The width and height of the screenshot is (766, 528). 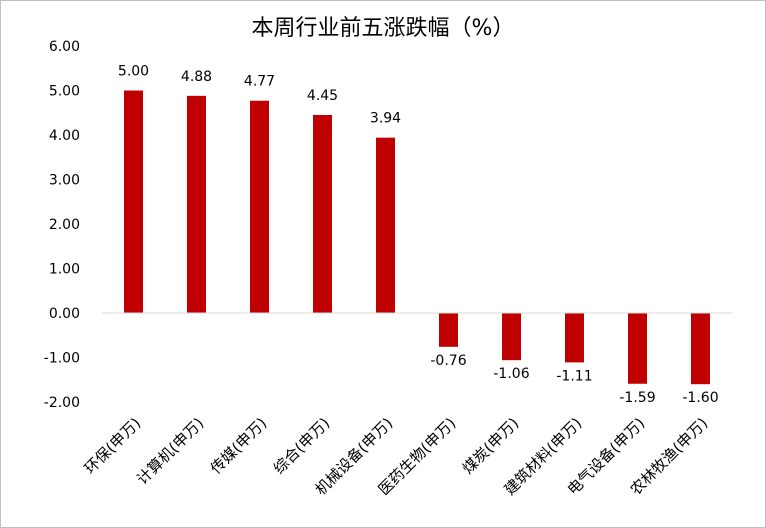 I want to click on data-label: 4.88, so click(x=196, y=77).